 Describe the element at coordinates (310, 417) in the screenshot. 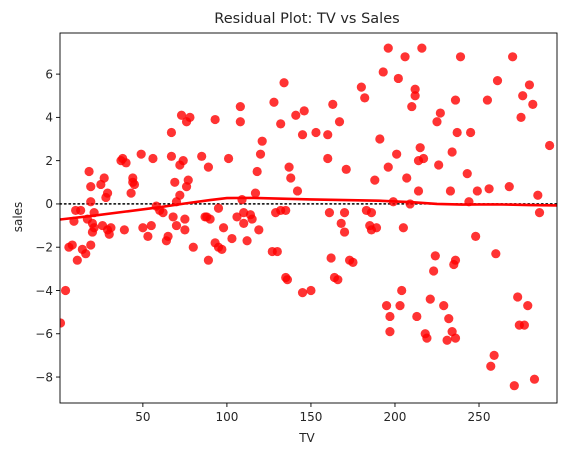

I see `x-tick-label: 150` at that location.